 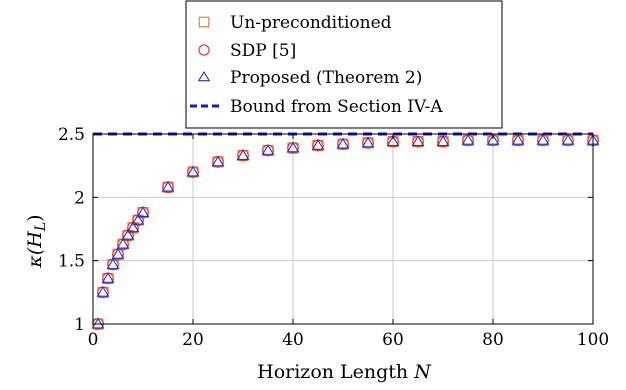 I want to click on y-tick-label: 1, so click(x=79, y=325).